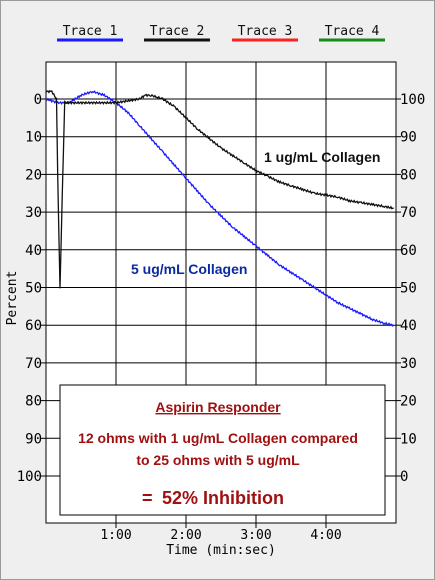 This screenshot has width=435, height=580. I want to click on legend-item-trace-1: Trace 1, so click(90, 33).